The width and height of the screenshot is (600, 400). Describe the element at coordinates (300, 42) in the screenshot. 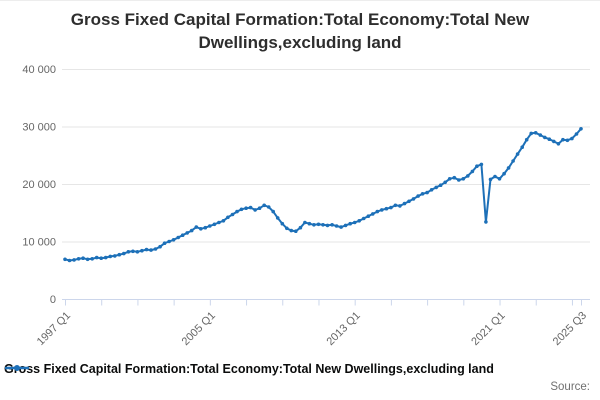

I see `chart-title-line2: Dwellings,excluding land` at that location.